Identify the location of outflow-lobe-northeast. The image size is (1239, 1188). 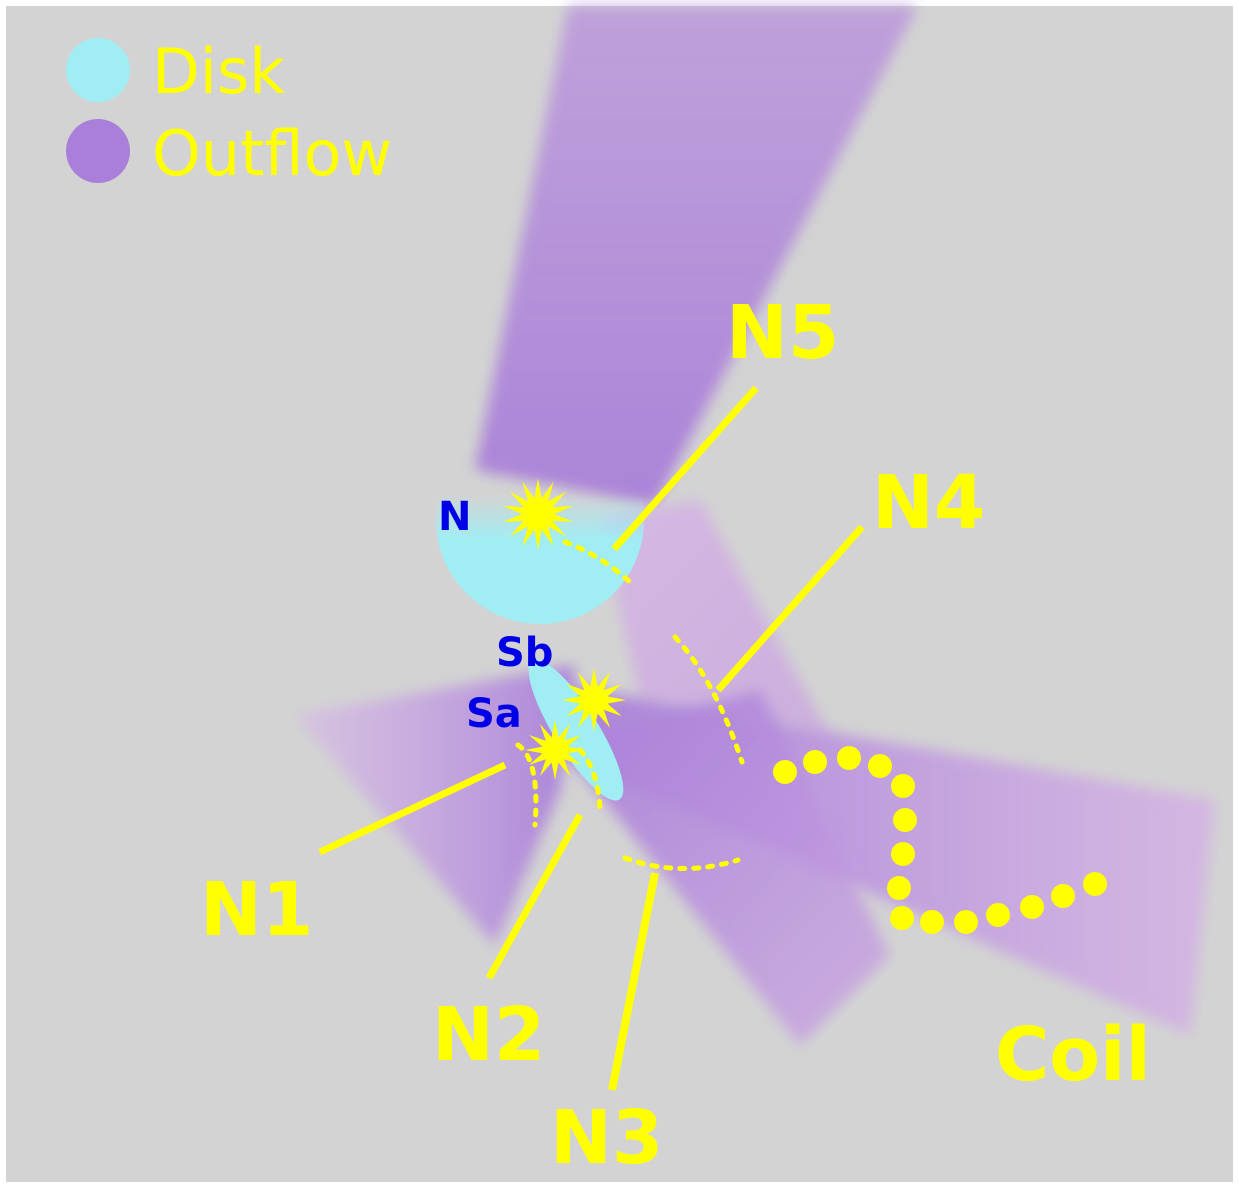
(715, 617).